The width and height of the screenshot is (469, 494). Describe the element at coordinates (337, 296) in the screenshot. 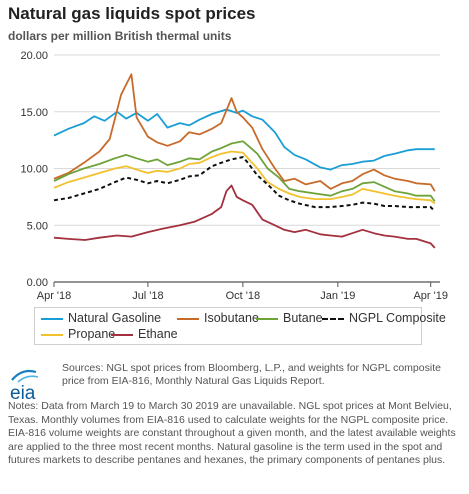

I see `x-tick-label: Jan '19` at that location.